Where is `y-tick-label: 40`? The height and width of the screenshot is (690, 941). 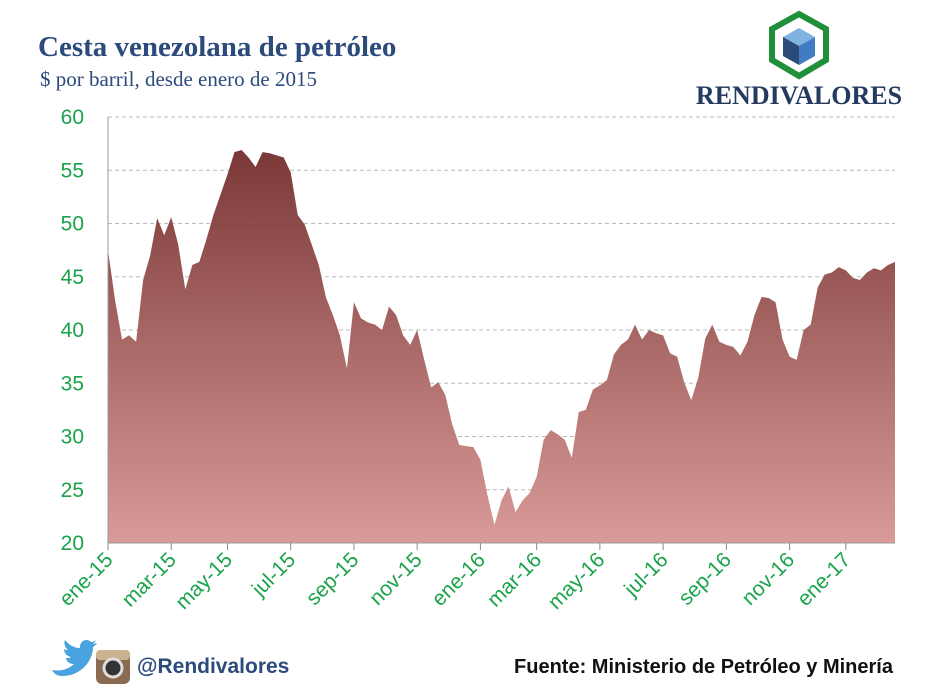 y-tick-label: 40 is located at coordinates (72, 330).